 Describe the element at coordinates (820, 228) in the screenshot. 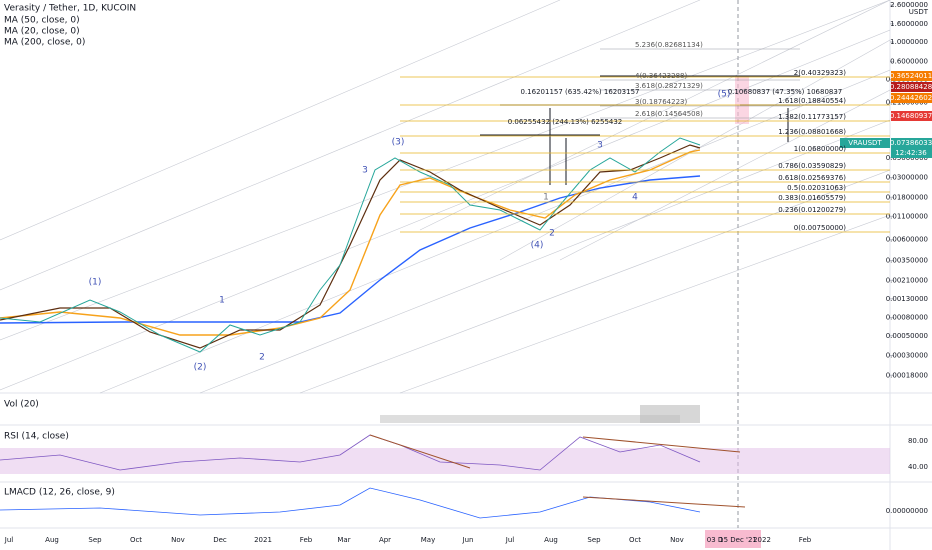

I see `fib-label: 0(0.00750000)` at that location.